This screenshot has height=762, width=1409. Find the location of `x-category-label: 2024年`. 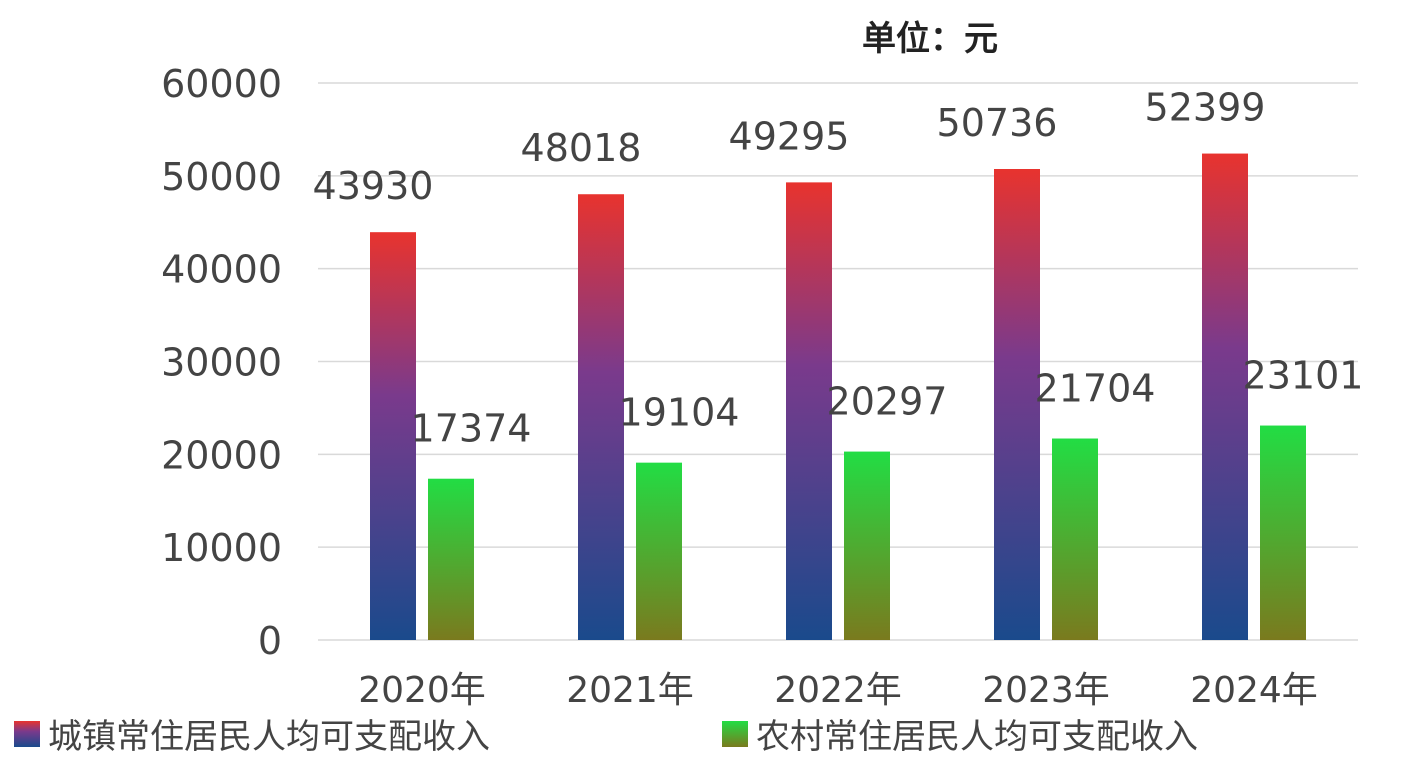

x-category-label: 2024年 is located at coordinates (1254, 690).